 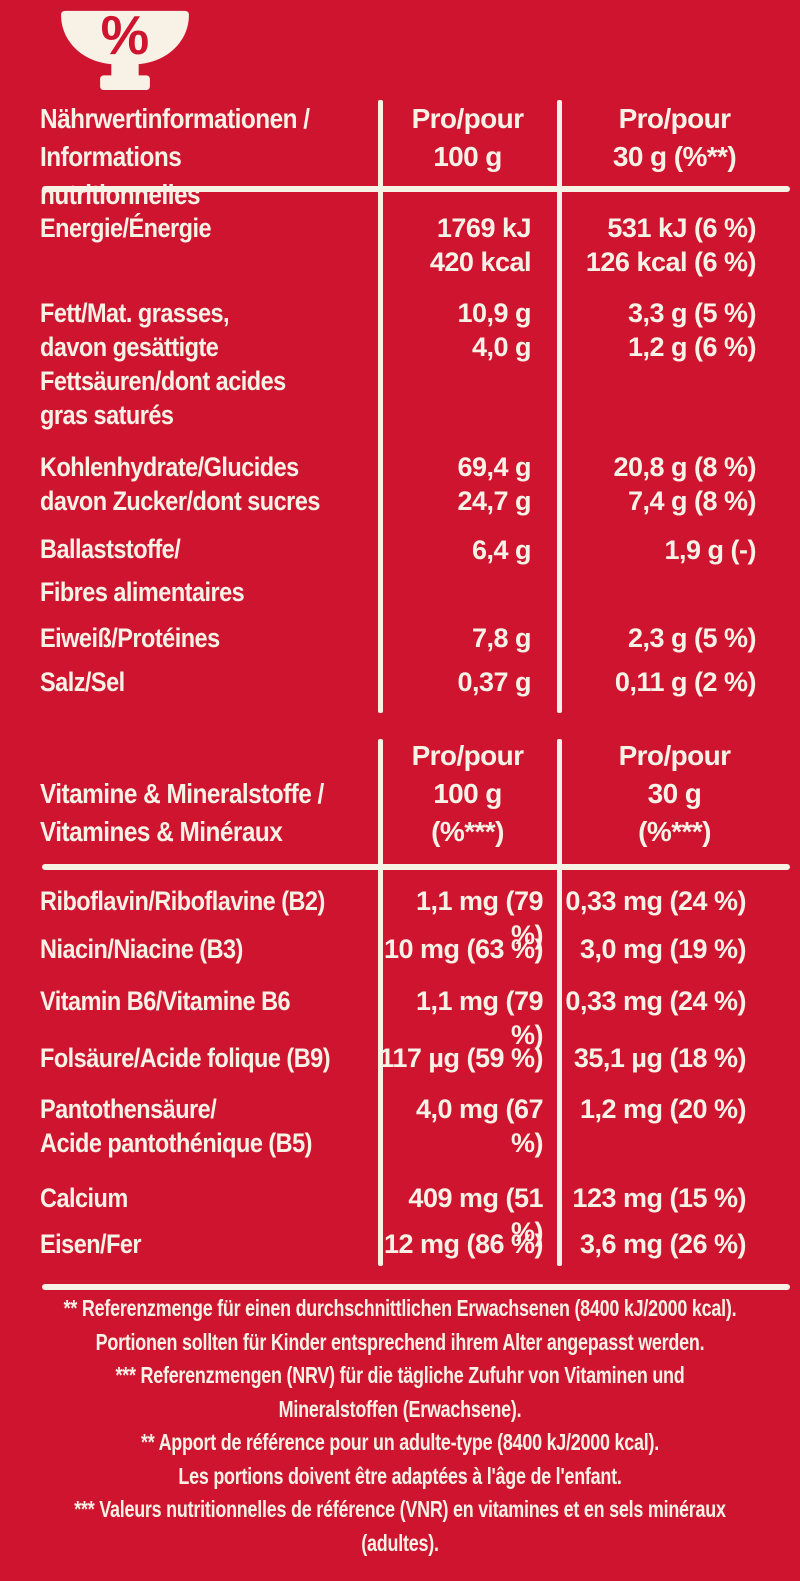 What do you see at coordinates (416, 682) in the screenshot?
I see `table-row-salt: Salz/Sel 0,37 g 0,11 g (2 %)` at bounding box center [416, 682].